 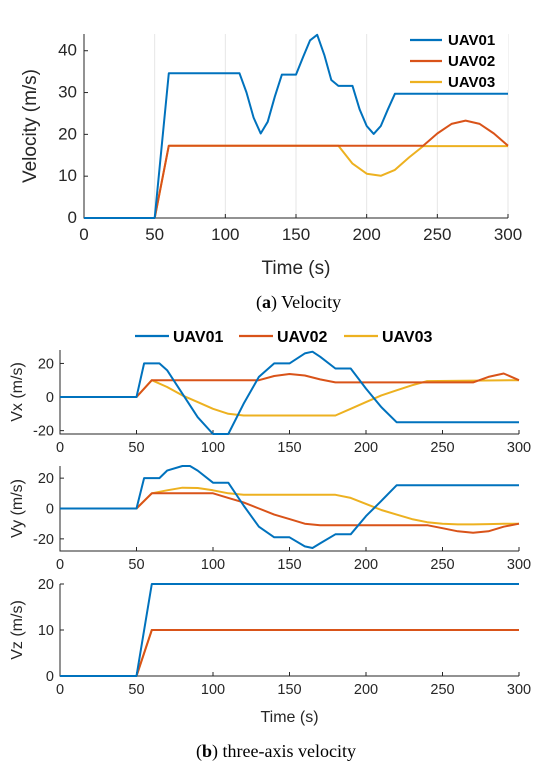 What do you see at coordinates (30, 126) in the screenshot?
I see `y-axis-label: Velocity (m/s)` at bounding box center [30, 126].